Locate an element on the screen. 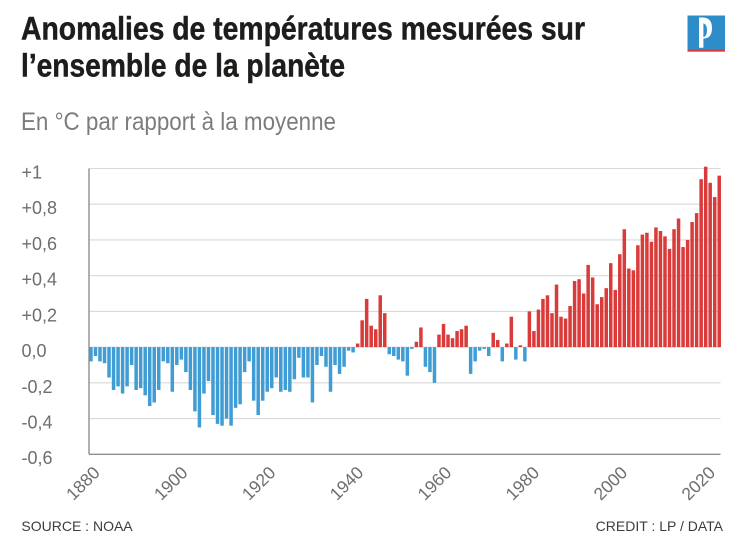  svg-text: CREDIT : LP / DATA is located at coordinates (660, 526).